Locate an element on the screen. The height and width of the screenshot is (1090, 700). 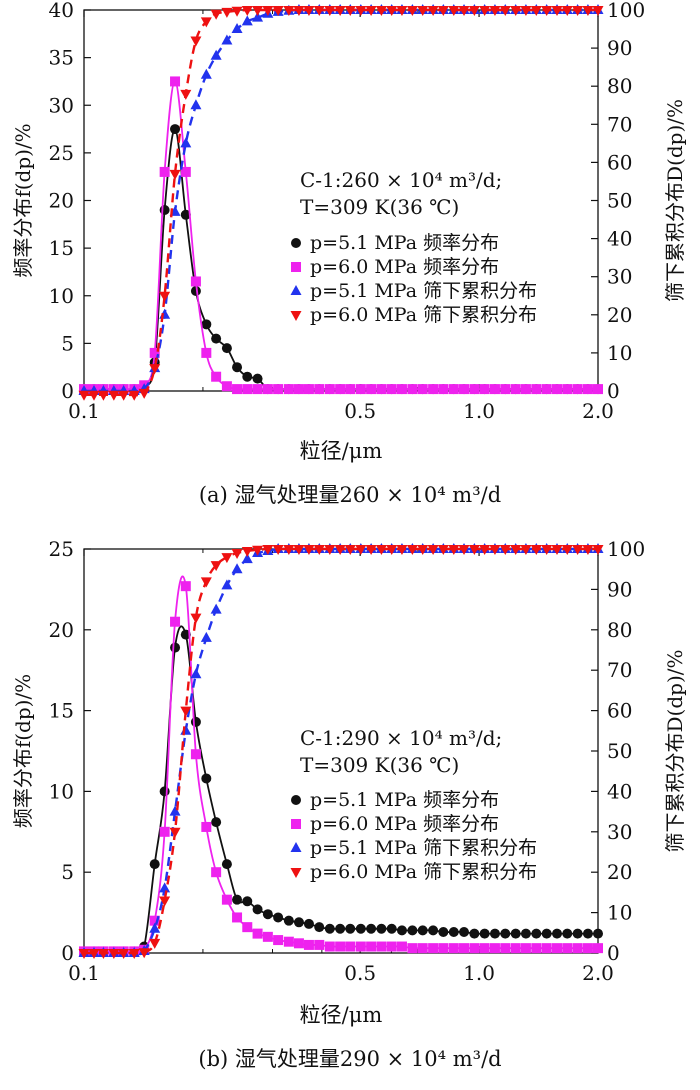
annotation-line: T=309 K(36 ℃) is located at coordinates (379, 207).